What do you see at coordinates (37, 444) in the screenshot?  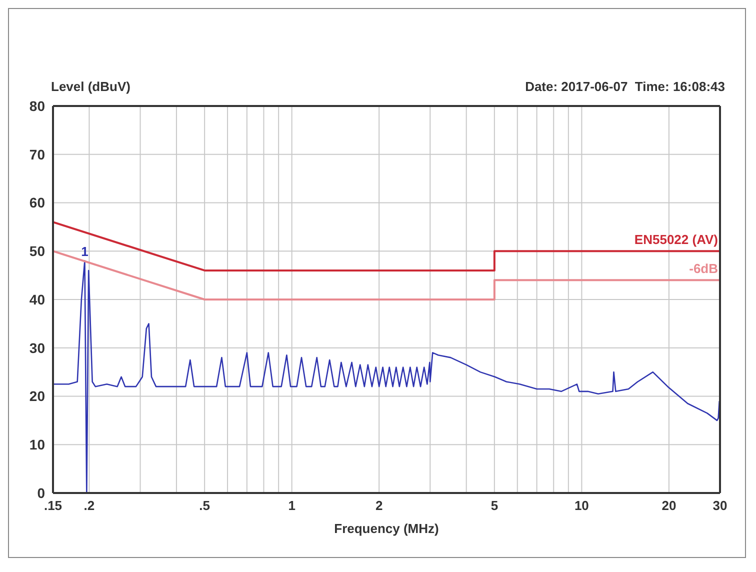 I see `y-tick-label: 10` at bounding box center [37, 444].